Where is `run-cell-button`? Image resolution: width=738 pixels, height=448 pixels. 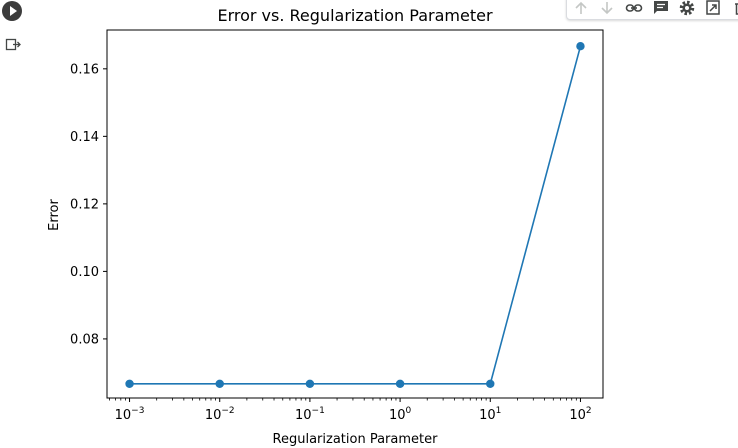 run-cell-button is located at coordinates (12, 11).